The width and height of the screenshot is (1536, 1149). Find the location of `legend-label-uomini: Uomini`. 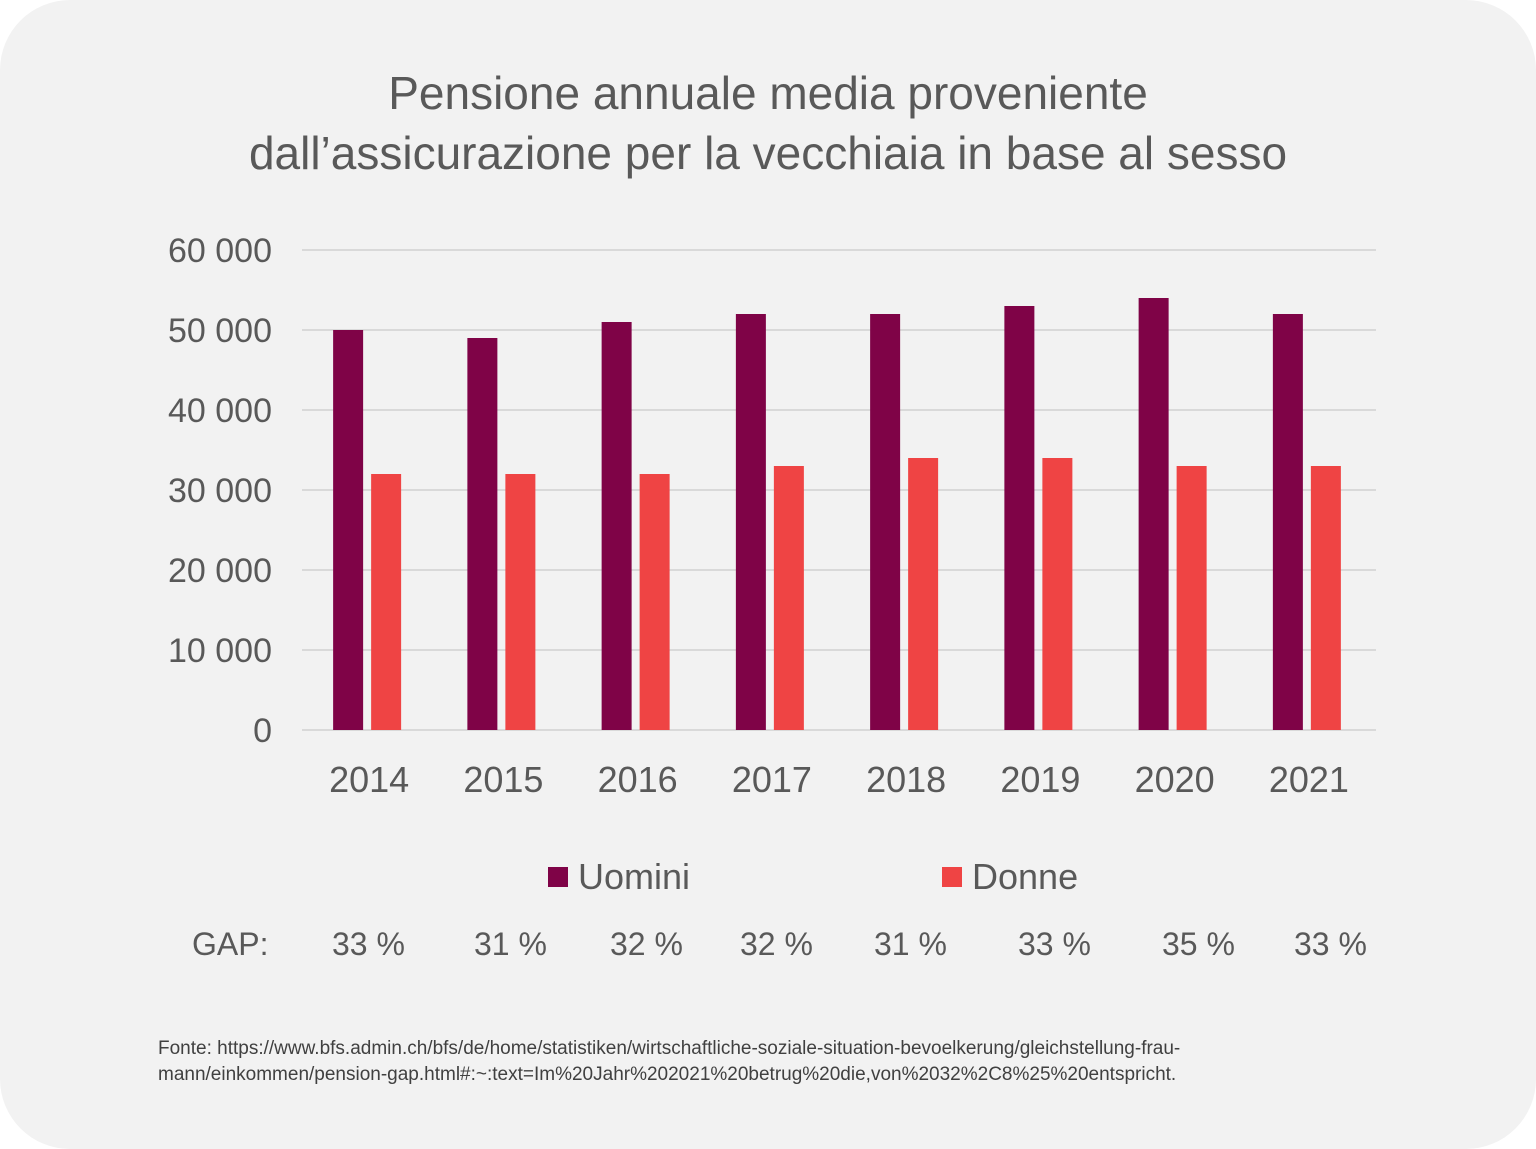

legend-label-uomini: Uomini is located at coordinates (634, 876).